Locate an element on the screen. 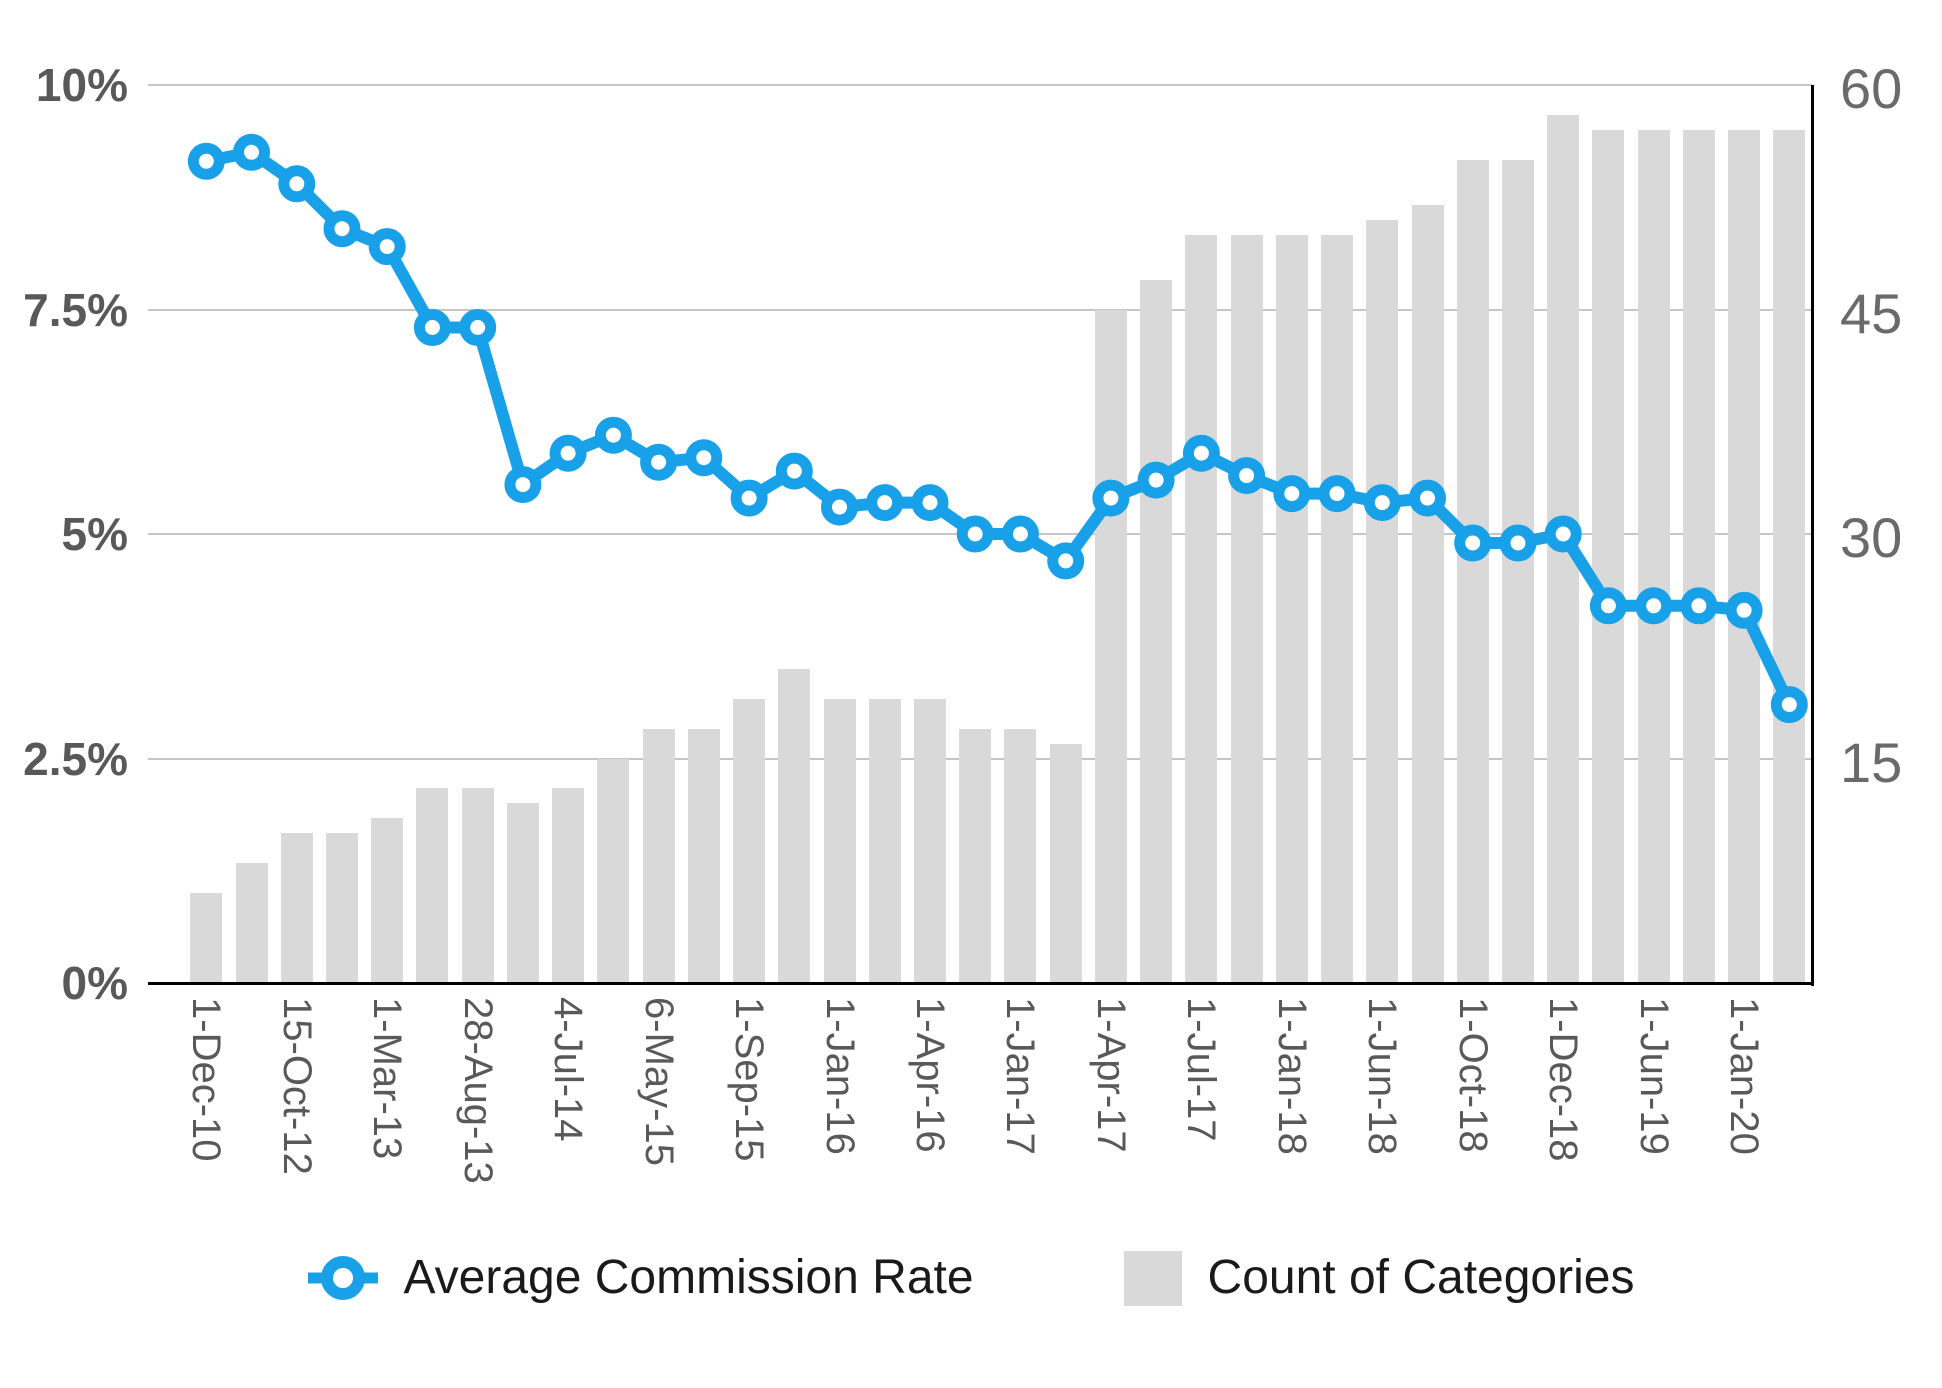 Image resolution: width=1942 pixels, height=1388 pixels. x-axis-tick-label: 1-Jan-18 is located at coordinates (1291, 1076).